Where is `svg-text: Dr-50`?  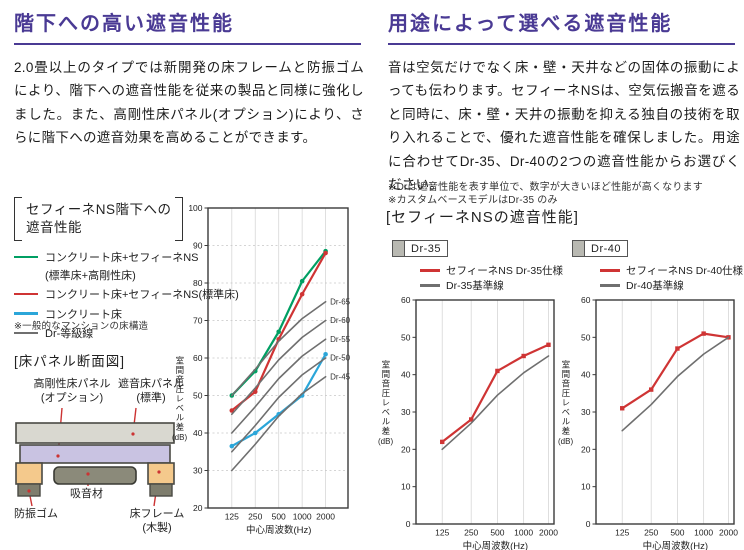
svg-text: Dr-50 is located at coordinates (340, 358).